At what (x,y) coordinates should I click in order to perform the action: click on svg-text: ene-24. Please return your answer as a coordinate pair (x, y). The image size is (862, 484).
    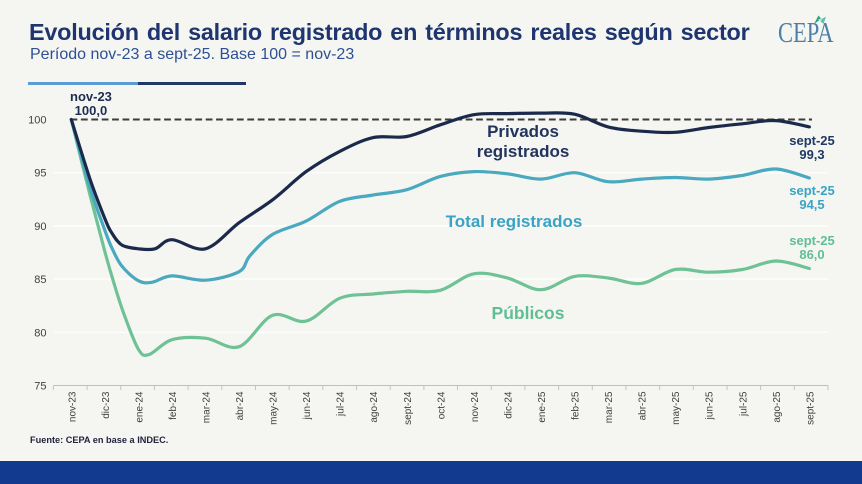
    Looking at the image, I should click on (139, 407).